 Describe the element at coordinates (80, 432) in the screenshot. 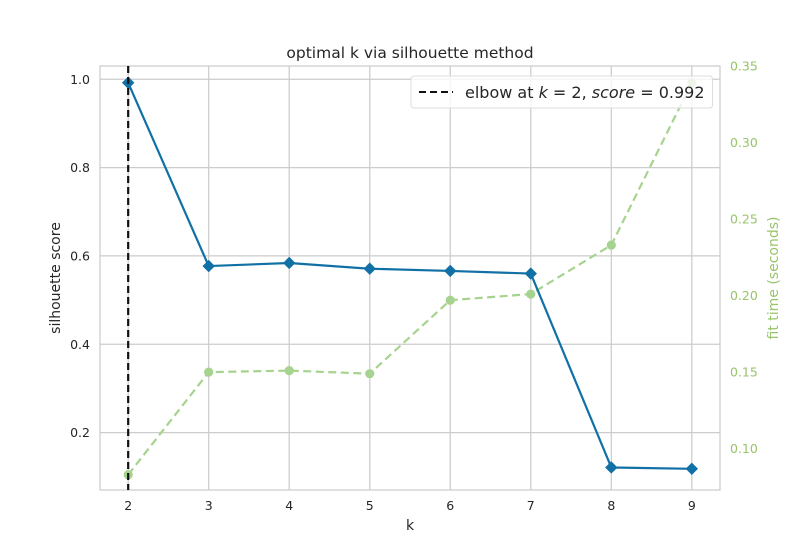

I see `y-tick-label: 0.2` at that location.